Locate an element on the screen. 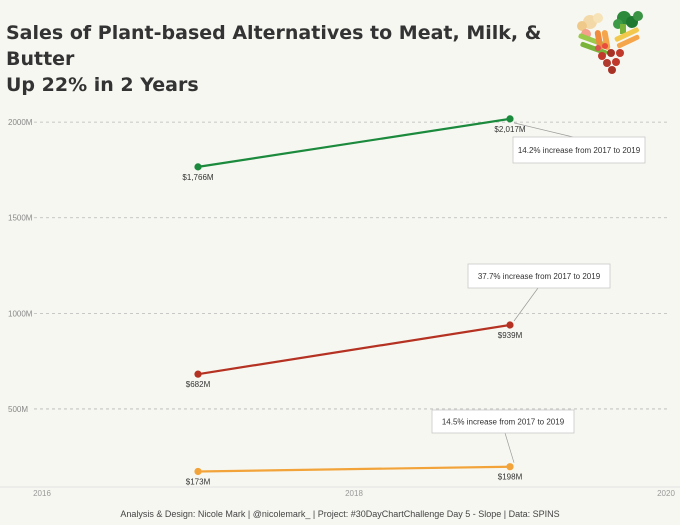 The height and width of the screenshot is (525, 680). x-tick-label-2016: 2016 is located at coordinates (42, 493).